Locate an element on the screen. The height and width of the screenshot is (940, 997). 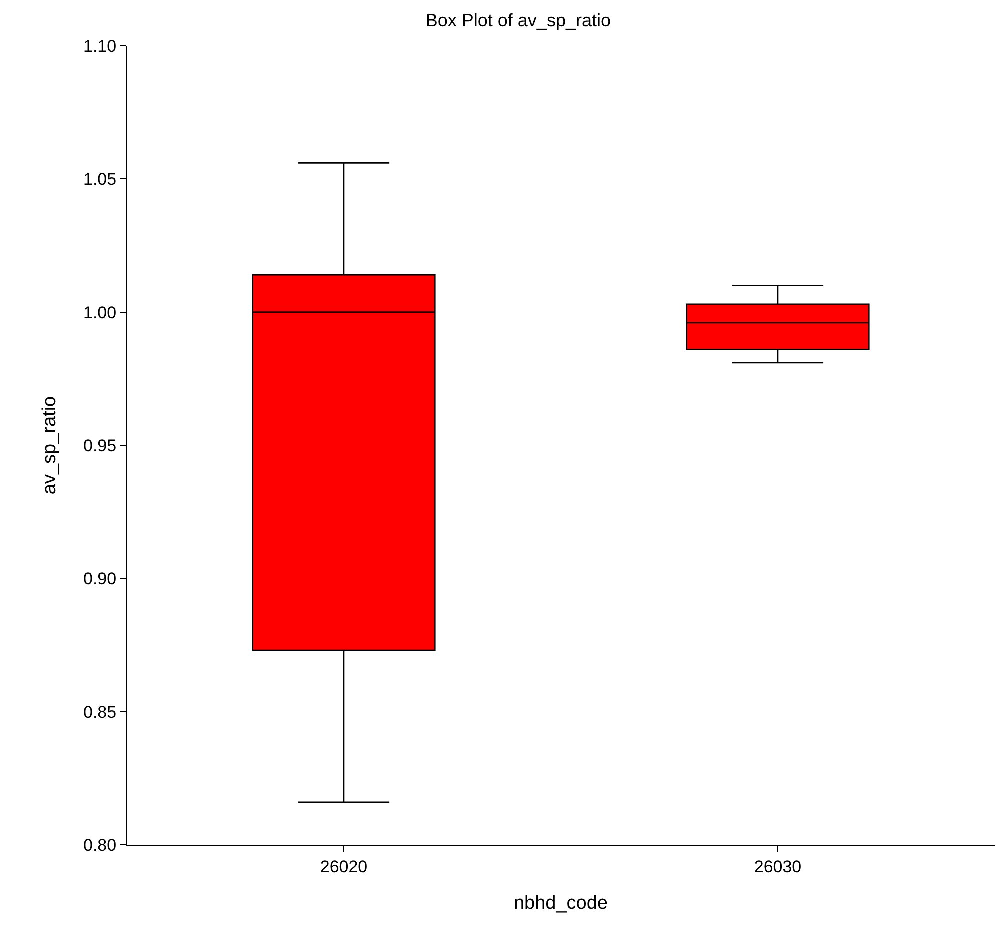
x-axis-title: nbhd_code is located at coordinates (561, 903).